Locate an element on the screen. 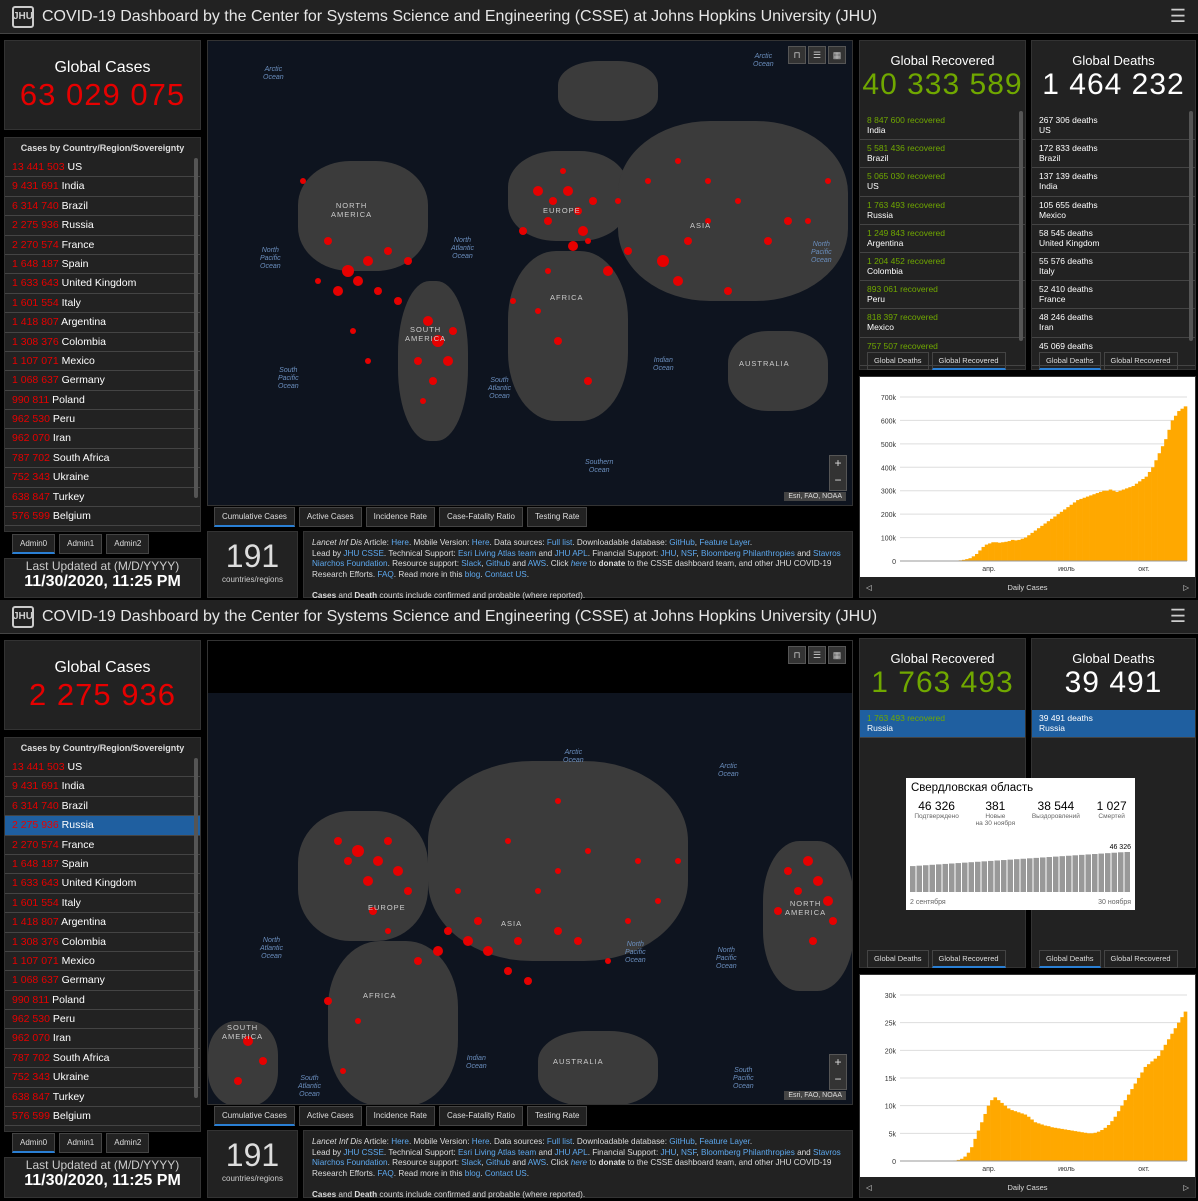  zoom-out-button: − is located at coordinates (838, 481).